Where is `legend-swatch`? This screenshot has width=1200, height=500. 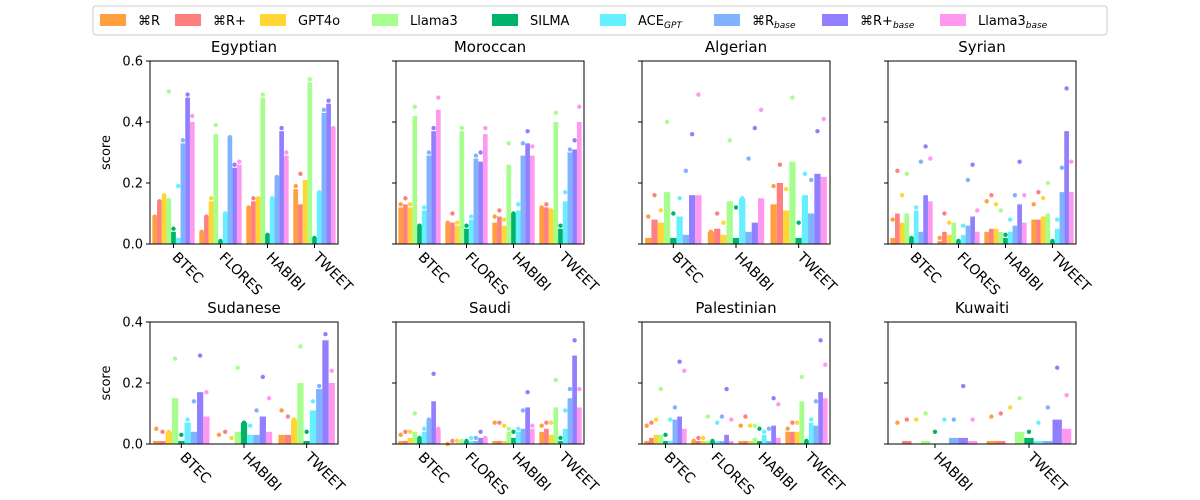
legend-swatch is located at coordinates (505, 20).